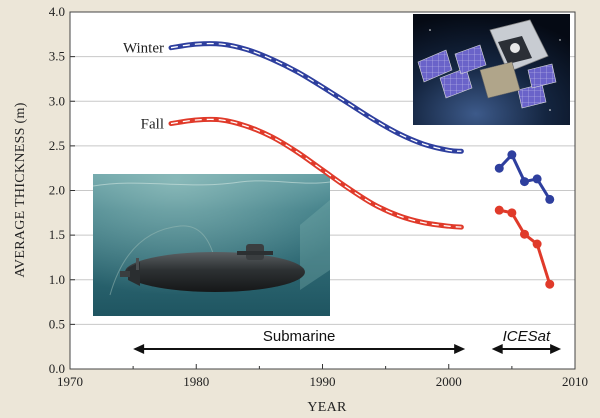 The image size is (600, 418). I want to click on series-label-fall: Fall, so click(152, 125).